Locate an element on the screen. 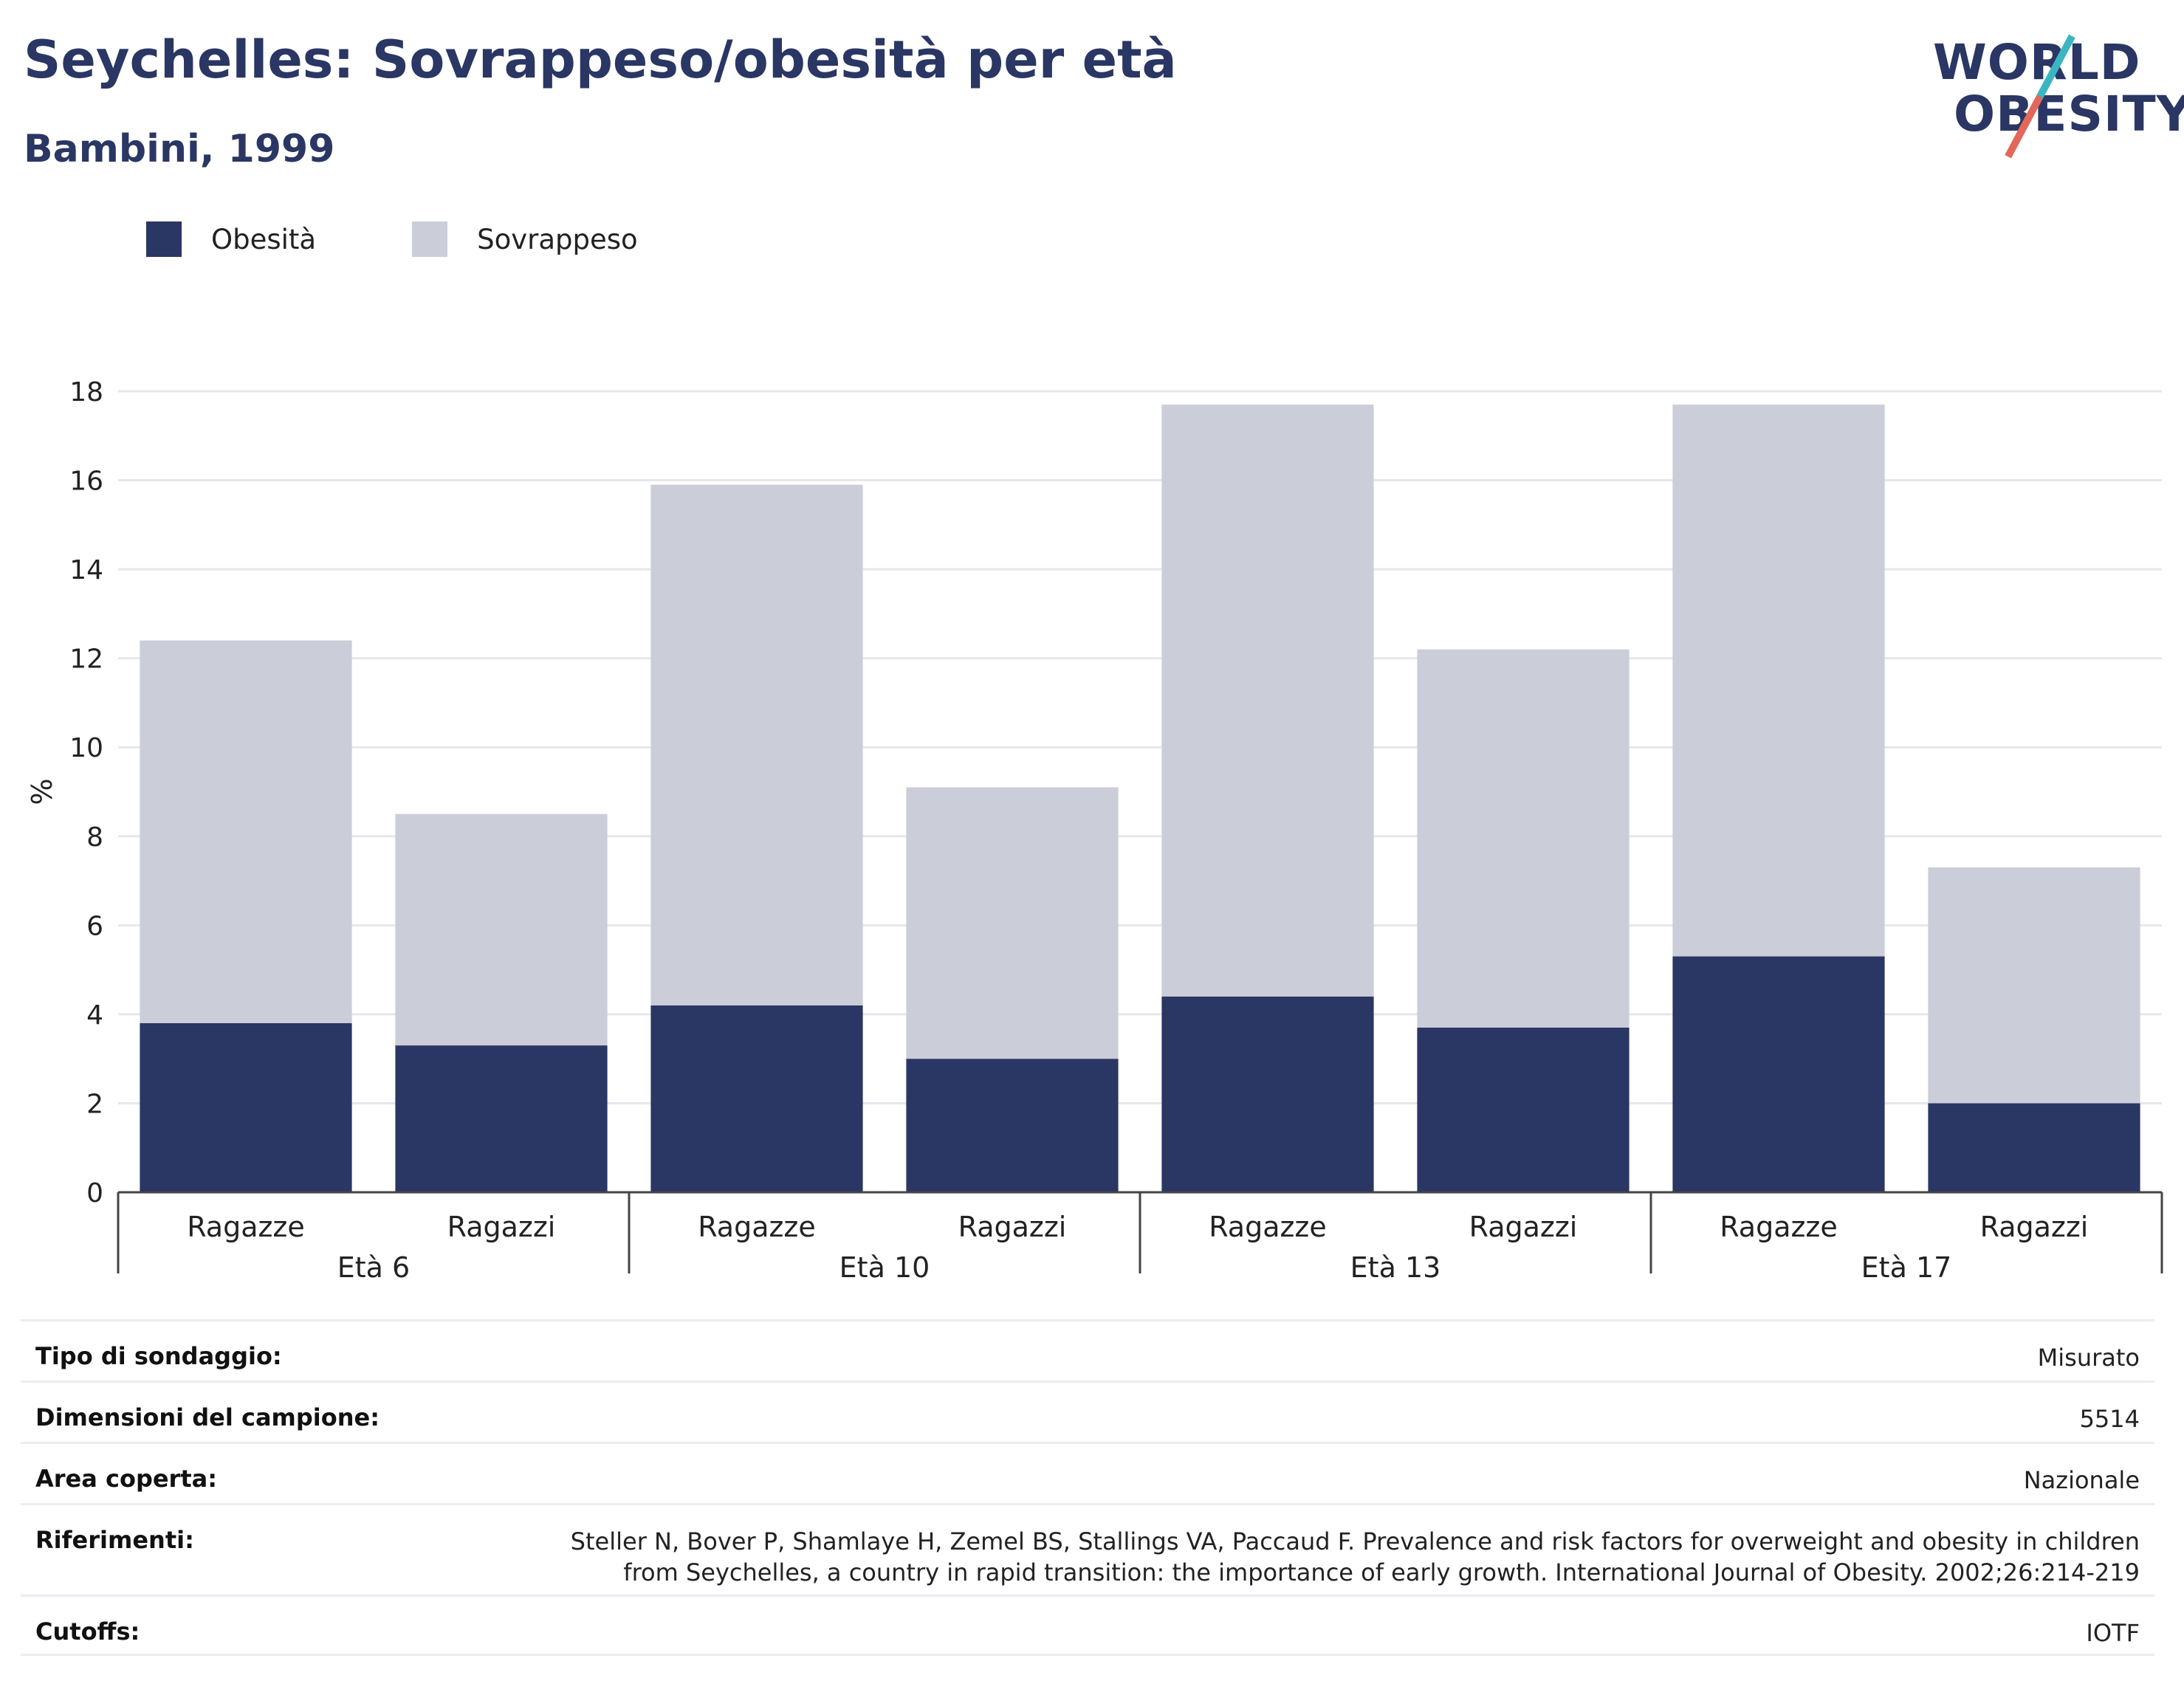 This screenshot has height=1695, width=2184. y-tick-label: 14 is located at coordinates (86, 570).